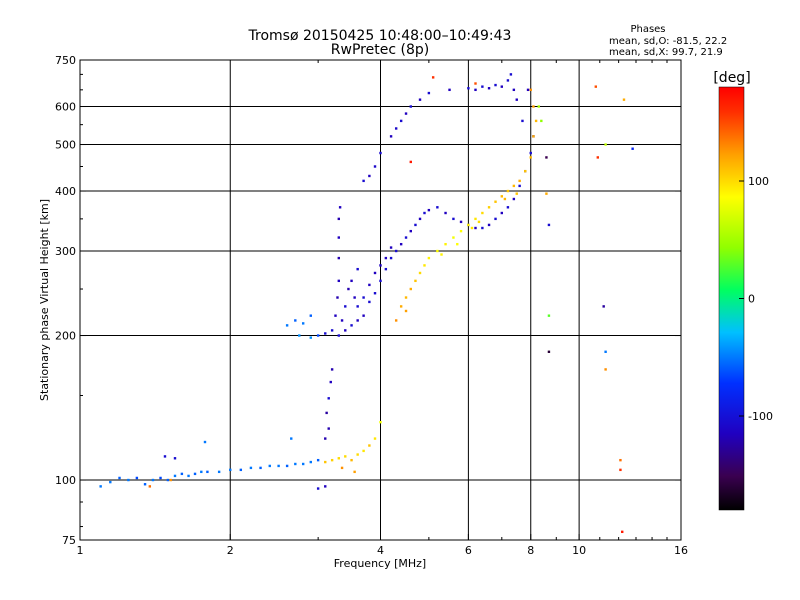 The image size is (800, 600). Describe the element at coordinates (380, 36) in the screenshot. I see `chart-title: Tromsø 20150425 10:48:00–10:49:43` at that location.